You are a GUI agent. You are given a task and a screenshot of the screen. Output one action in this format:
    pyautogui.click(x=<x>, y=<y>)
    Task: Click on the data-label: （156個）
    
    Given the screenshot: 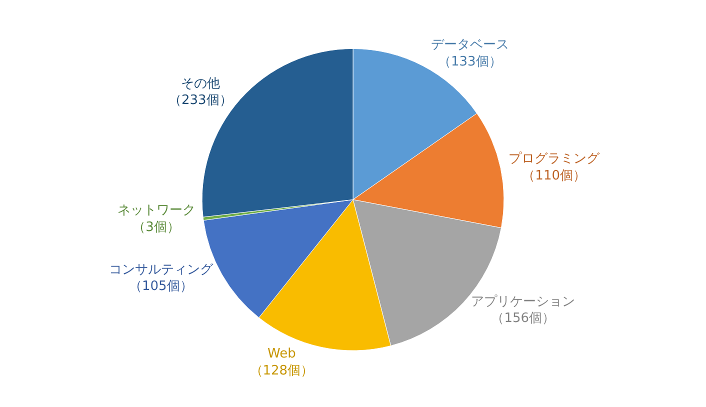 What is the action you would take?
    pyautogui.click(x=523, y=318)
    